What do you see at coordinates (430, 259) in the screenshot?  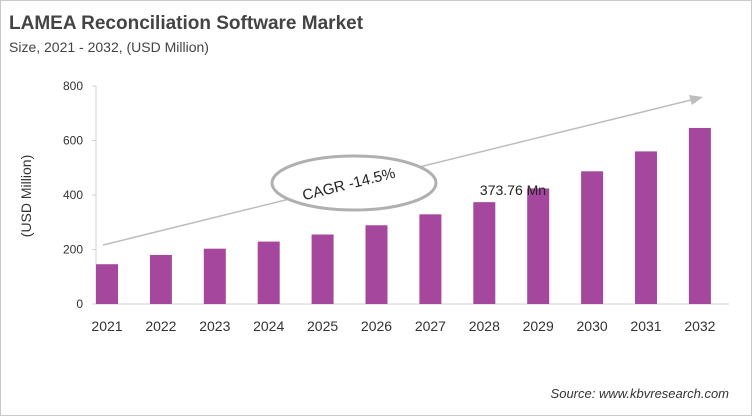 I see `bar-2027` at bounding box center [430, 259].